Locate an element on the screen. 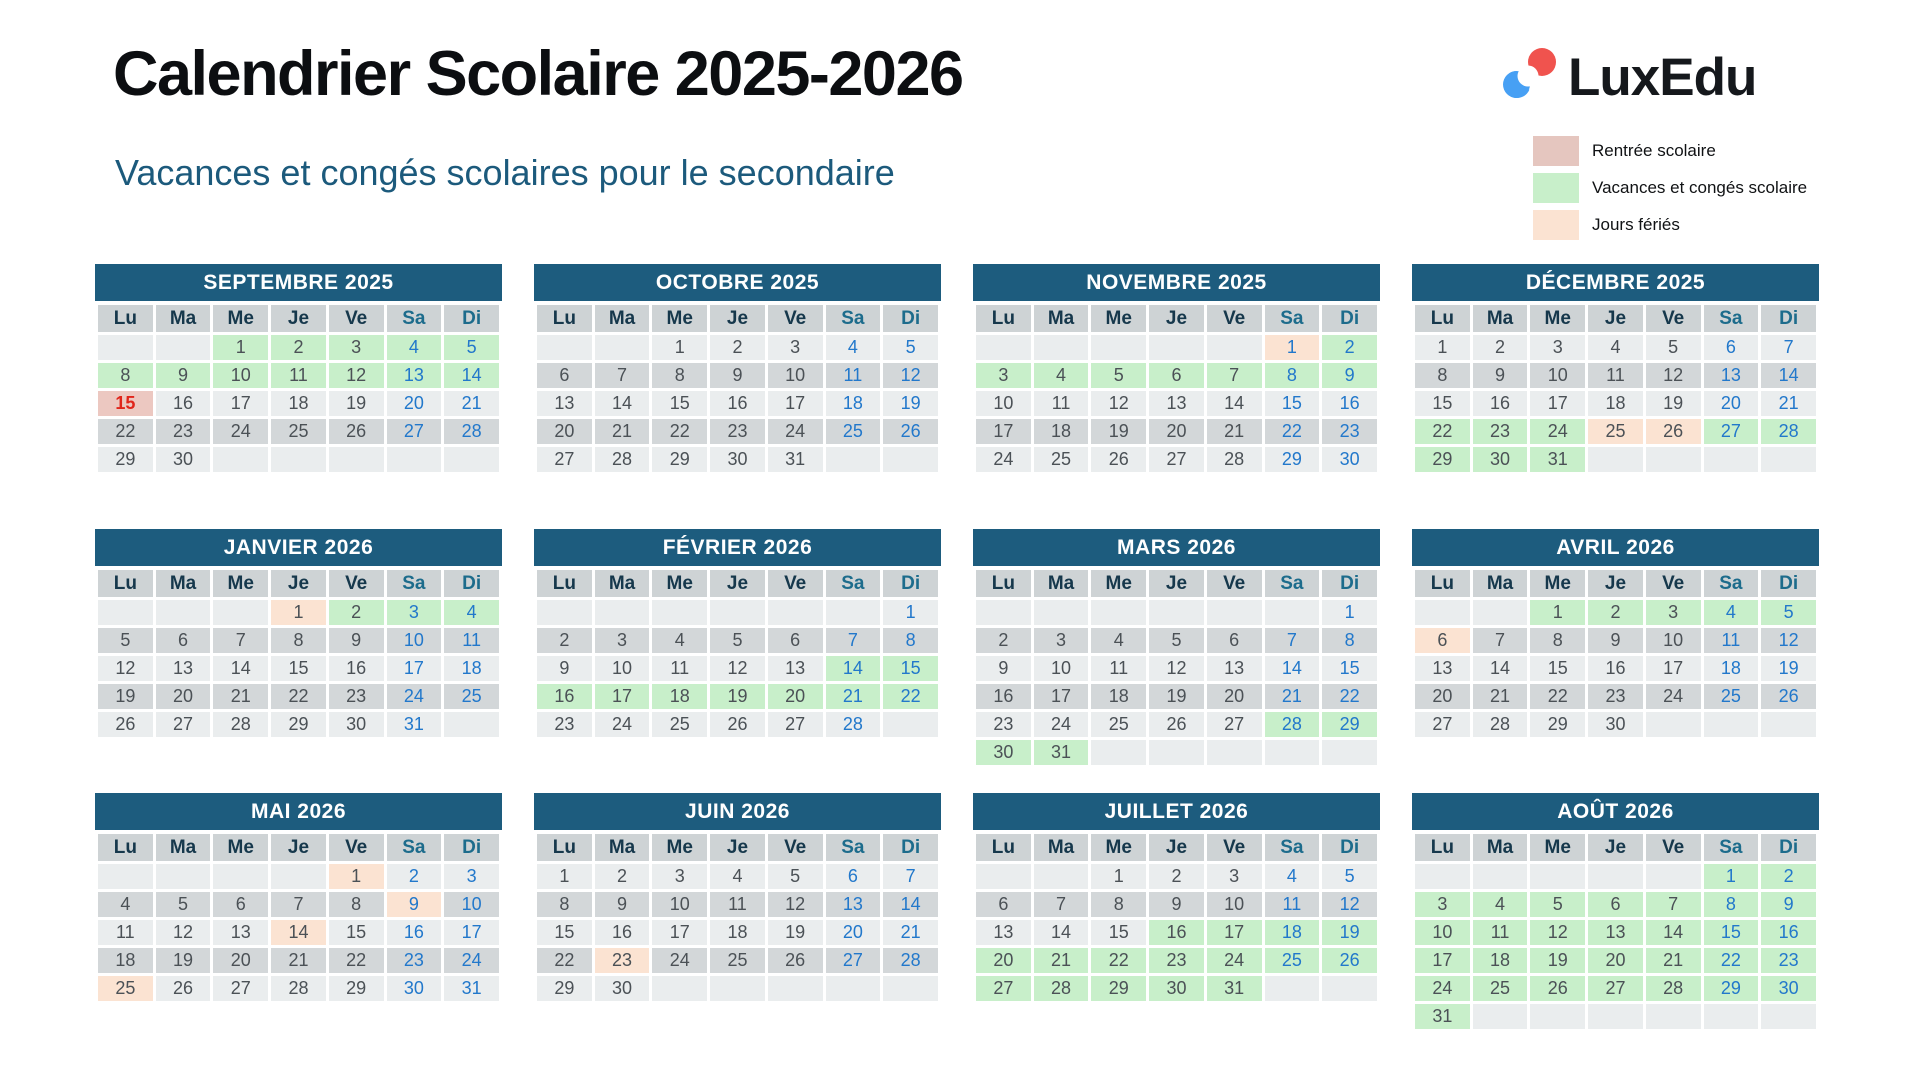 The width and height of the screenshot is (1920, 1080). day-cell-vacances: 30 is located at coordinates (1500, 459).